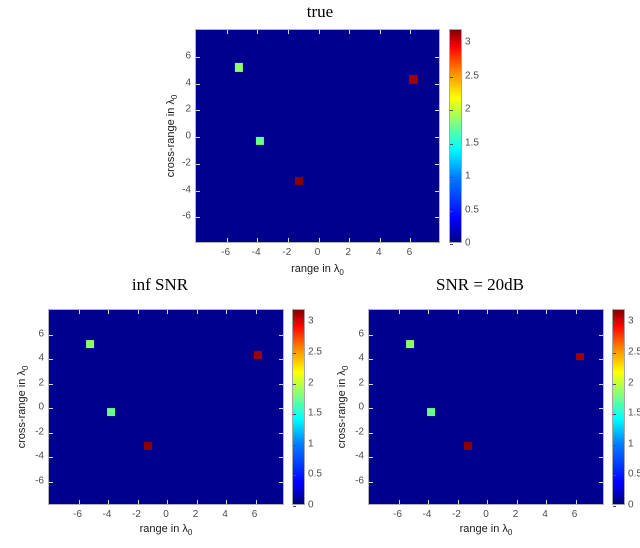 Image resolution: width=640 pixels, height=548 pixels. What do you see at coordinates (41, 358) in the screenshot?
I see `y-tick-label: 4` at bounding box center [41, 358].